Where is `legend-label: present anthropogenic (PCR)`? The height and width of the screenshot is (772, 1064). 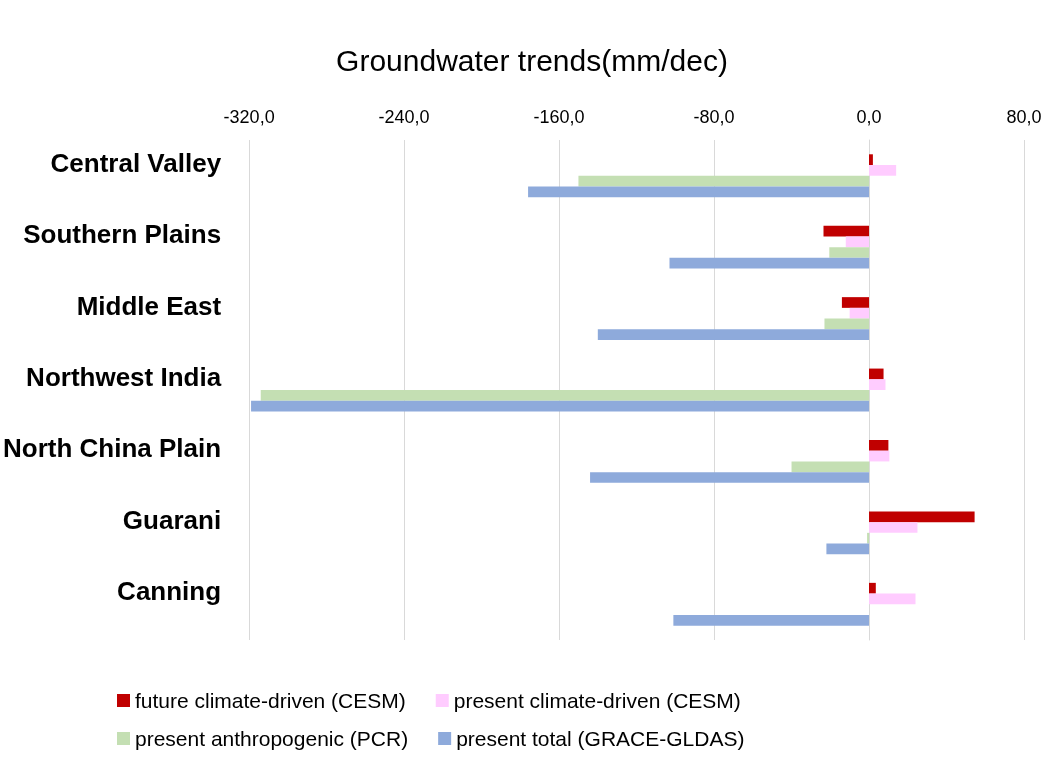 legend-label: present anthropogenic (PCR) is located at coordinates (272, 738).